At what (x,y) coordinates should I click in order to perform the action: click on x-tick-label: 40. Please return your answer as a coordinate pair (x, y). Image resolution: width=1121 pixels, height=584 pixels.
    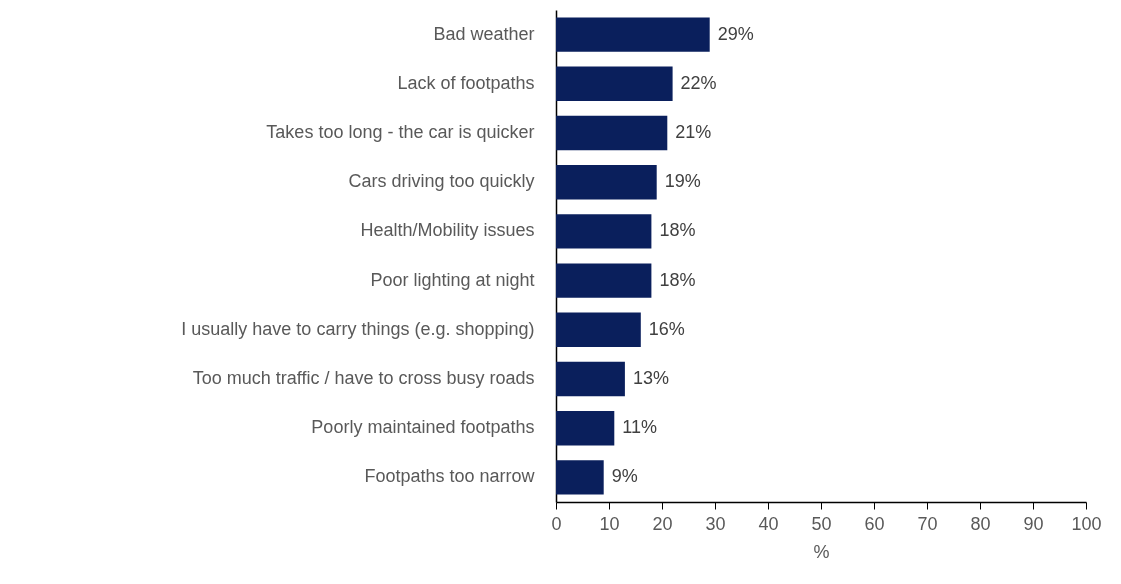
    Looking at the image, I should click on (768, 523).